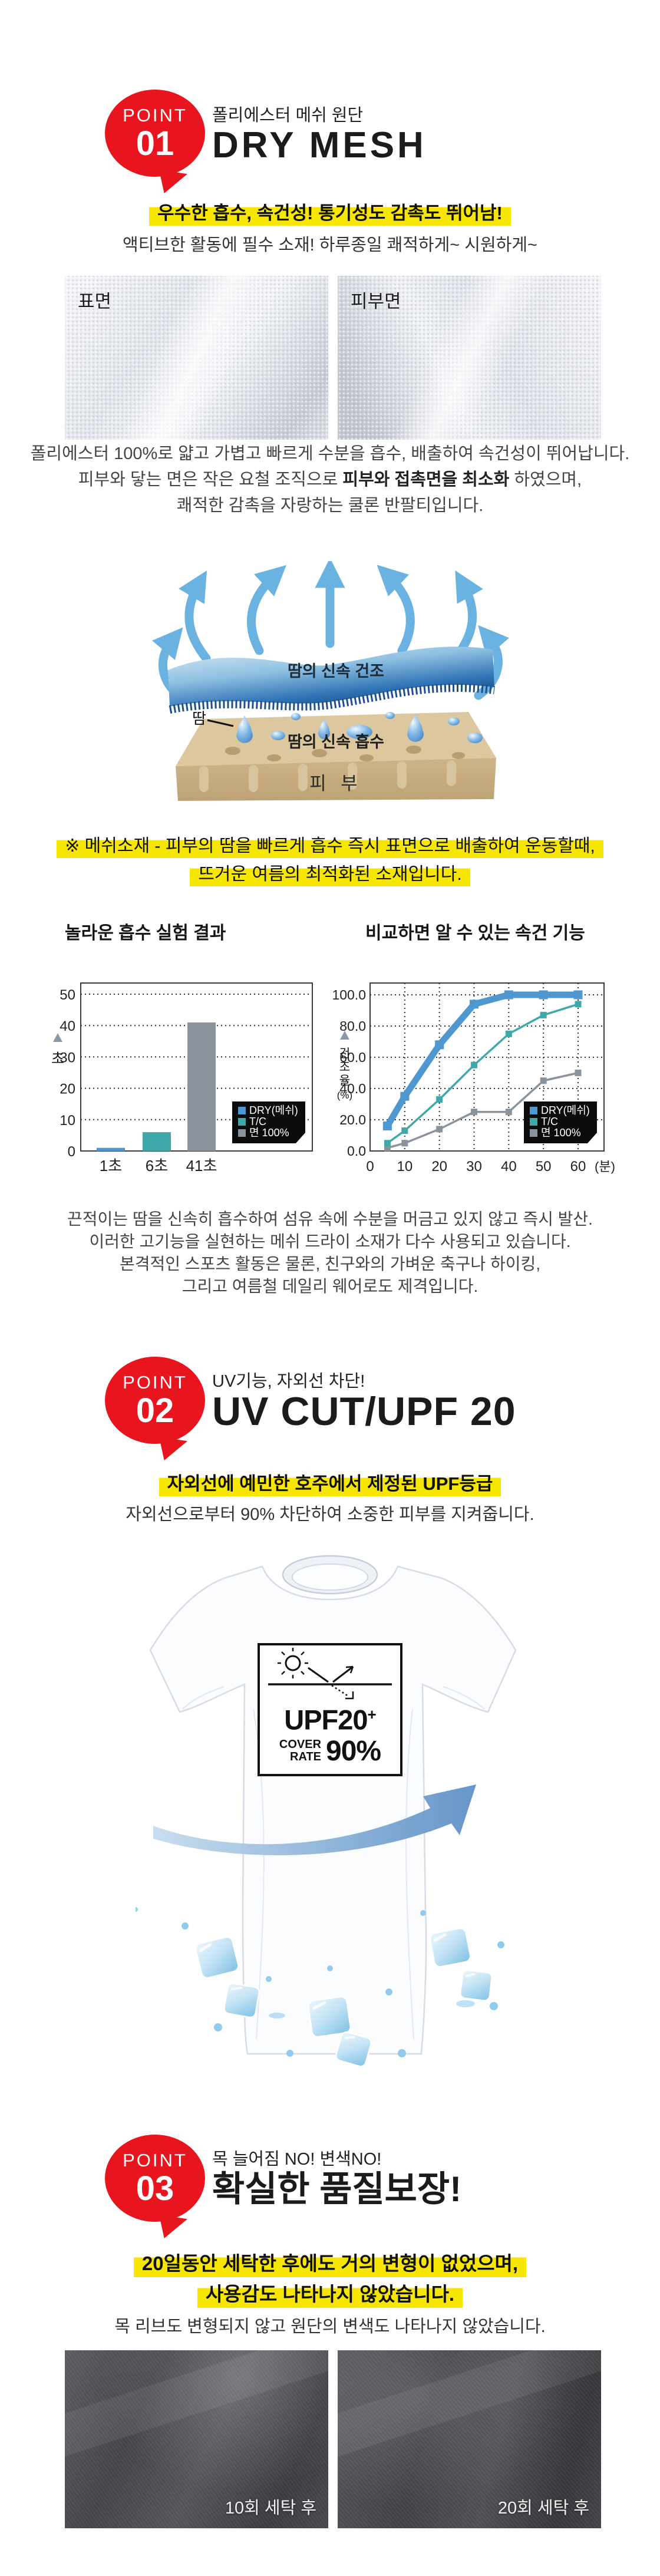  What do you see at coordinates (372, 1715) in the screenshot?
I see `upf-plus: +` at bounding box center [372, 1715].